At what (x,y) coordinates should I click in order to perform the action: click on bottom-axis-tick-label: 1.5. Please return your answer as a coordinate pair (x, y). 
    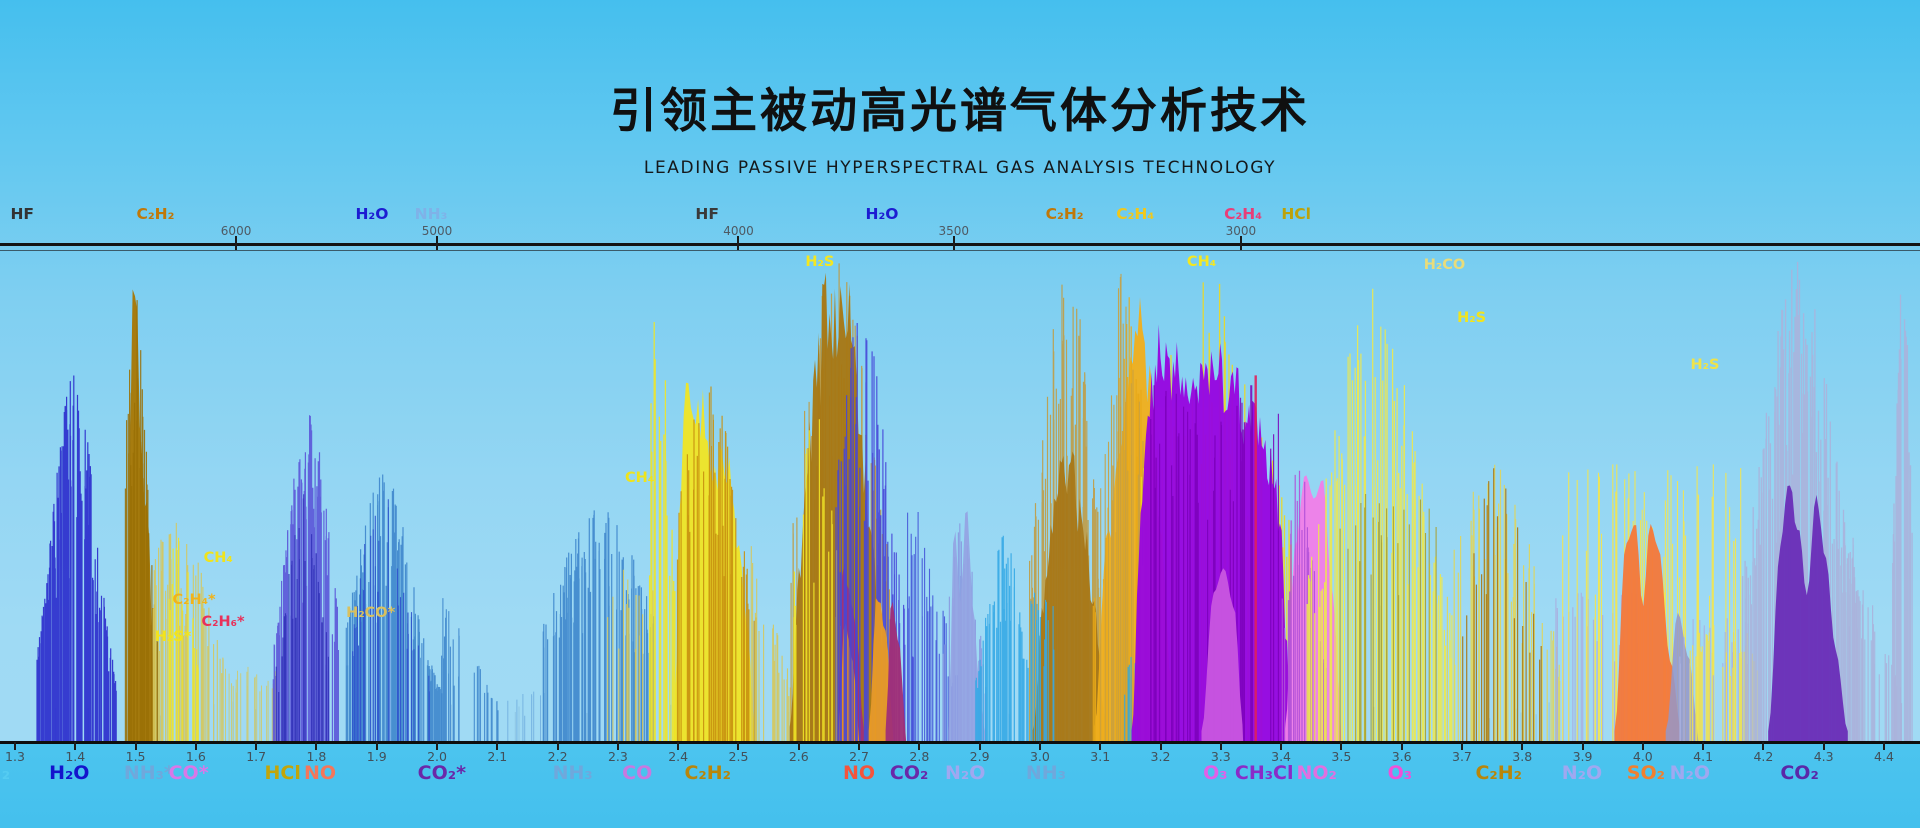
    Looking at the image, I should click on (135, 756).